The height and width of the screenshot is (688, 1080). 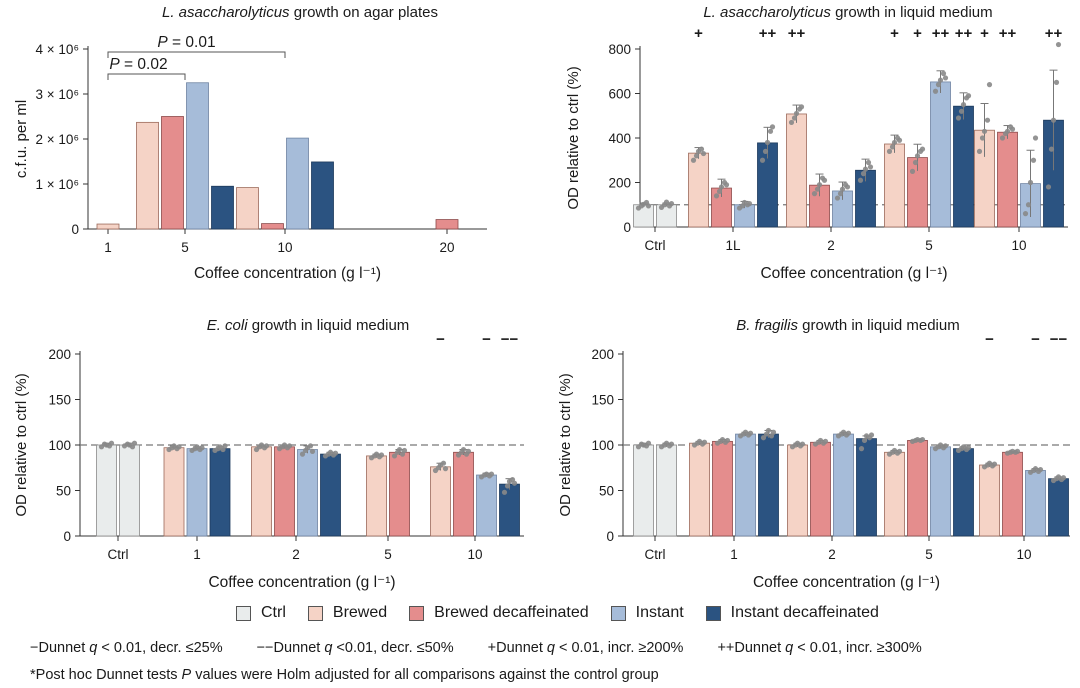 What do you see at coordinates (284, 491) in the screenshot?
I see `bar-brewed_decaf` at bounding box center [284, 491].